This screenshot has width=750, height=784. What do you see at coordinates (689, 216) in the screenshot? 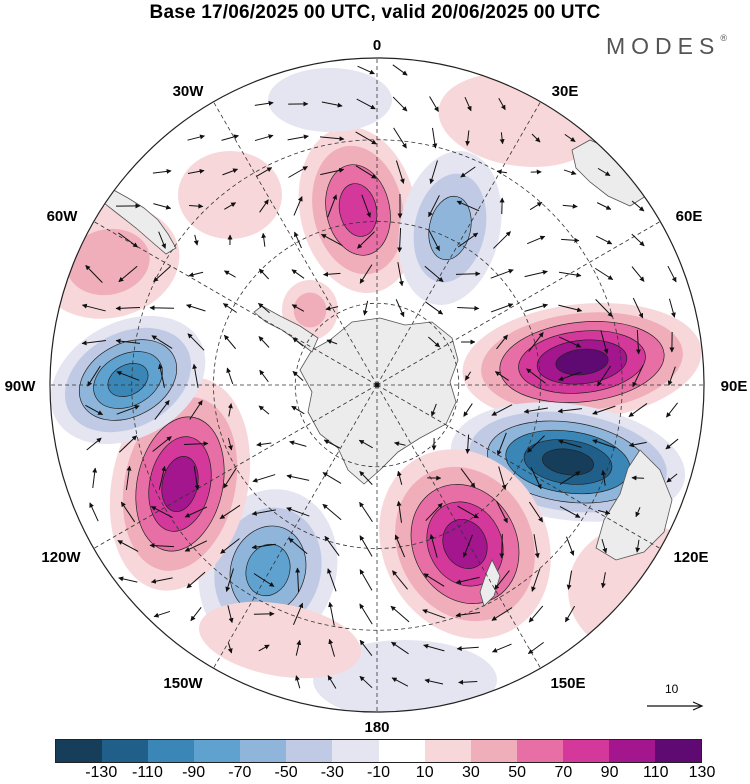
I see `longitude-label-60e: 60E` at bounding box center [689, 216].